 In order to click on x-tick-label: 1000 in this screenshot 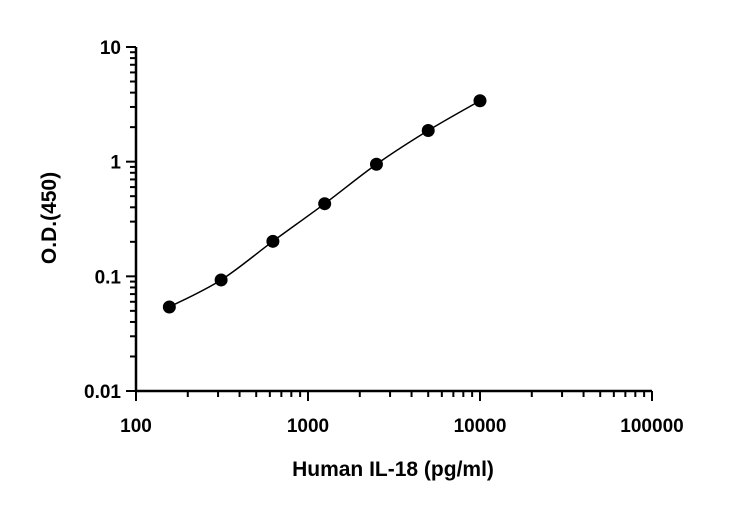, I will do `click(308, 426)`.